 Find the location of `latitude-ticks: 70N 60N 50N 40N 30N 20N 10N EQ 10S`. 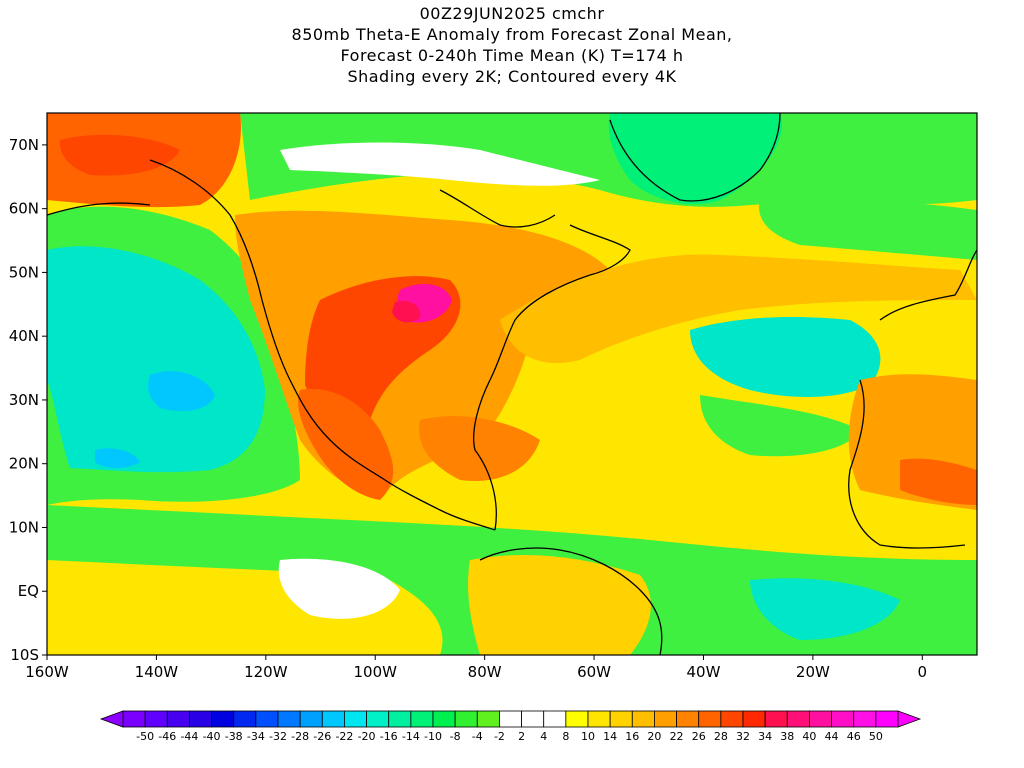

latitude-ticks: 70N 60N 50N 40N 30N 20N 10N EQ 10S is located at coordinates (28, 400).